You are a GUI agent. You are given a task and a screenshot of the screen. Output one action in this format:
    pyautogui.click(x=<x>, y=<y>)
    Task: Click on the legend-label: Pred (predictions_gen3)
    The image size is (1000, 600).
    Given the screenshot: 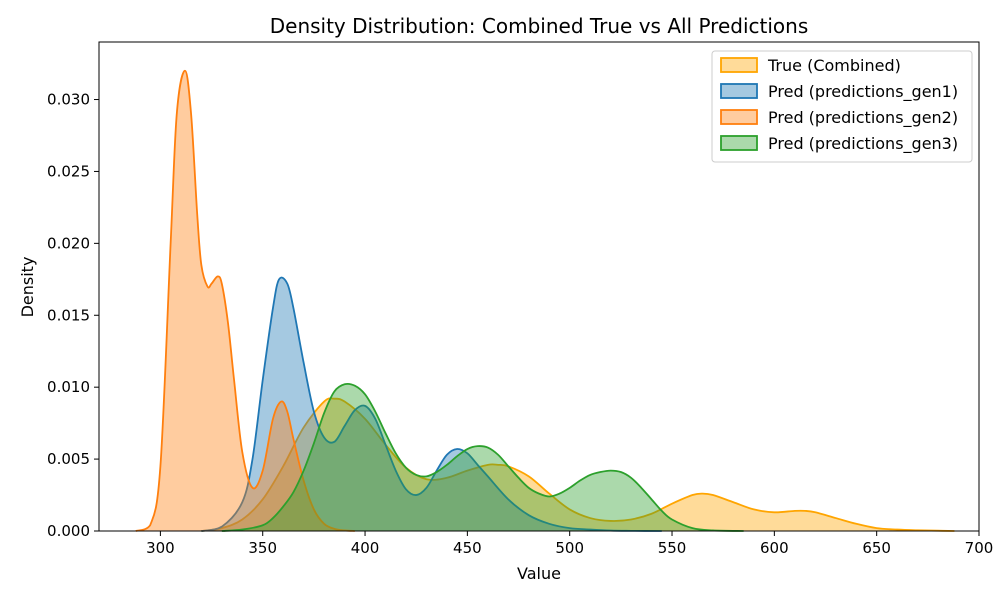 What is the action you would take?
    pyautogui.click(x=863, y=144)
    